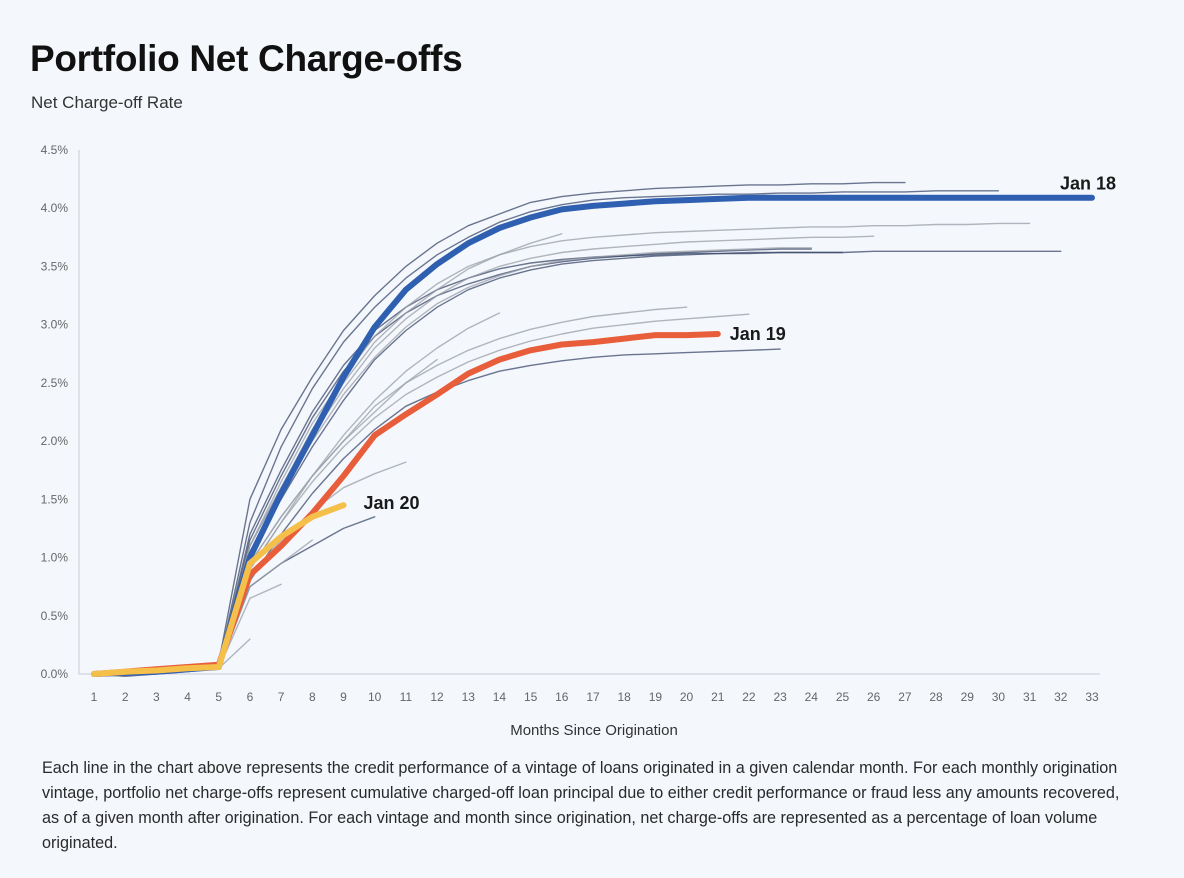  What do you see at coordinates (218, 697) in the screenshot?
I see `x-tick-label: 5` at bounding box center [218, 697].